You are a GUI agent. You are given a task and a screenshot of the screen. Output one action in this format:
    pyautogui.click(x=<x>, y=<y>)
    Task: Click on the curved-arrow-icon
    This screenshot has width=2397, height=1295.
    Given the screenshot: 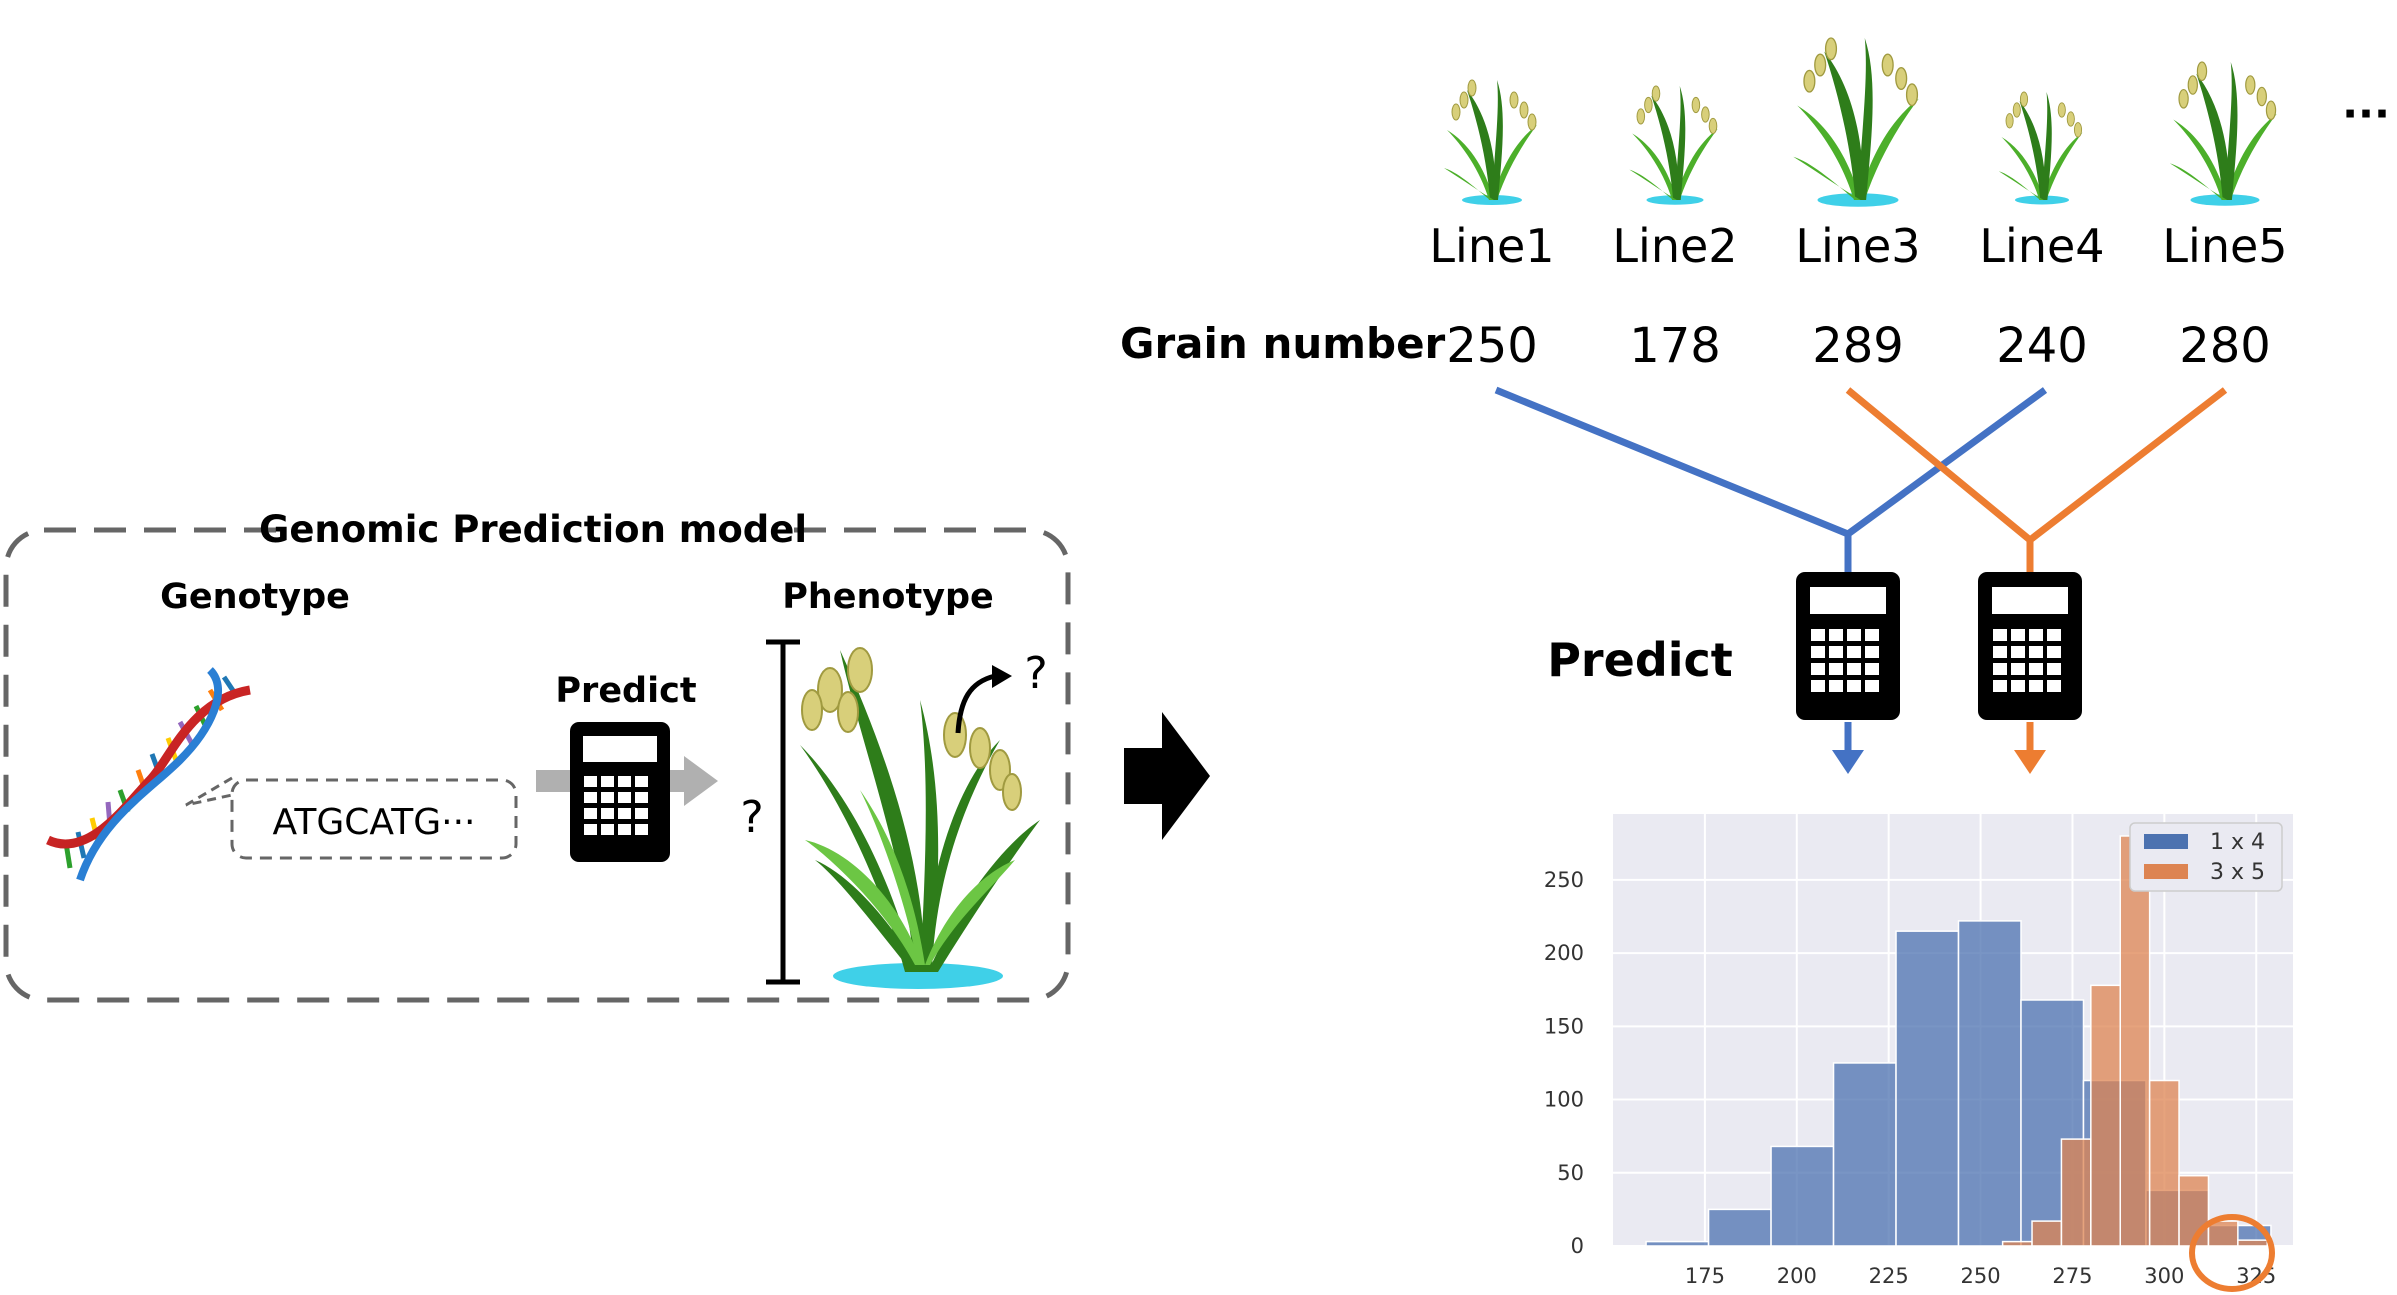 What is the action you would take?
    pyautogui.click(x=983, y=699)
    